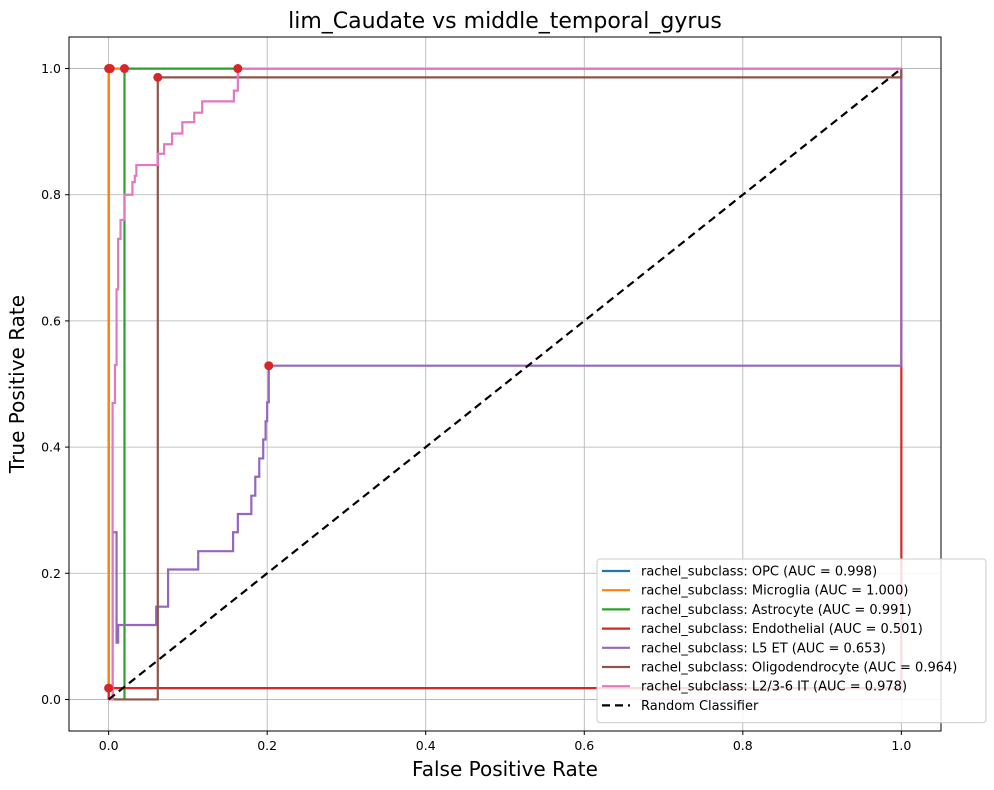 This screenshot has width=994, height=790. What do you see at coordinates (584, 745) in the screenshot?
I see `x-tick-label: 0.6` at bounding box center [584, 745].